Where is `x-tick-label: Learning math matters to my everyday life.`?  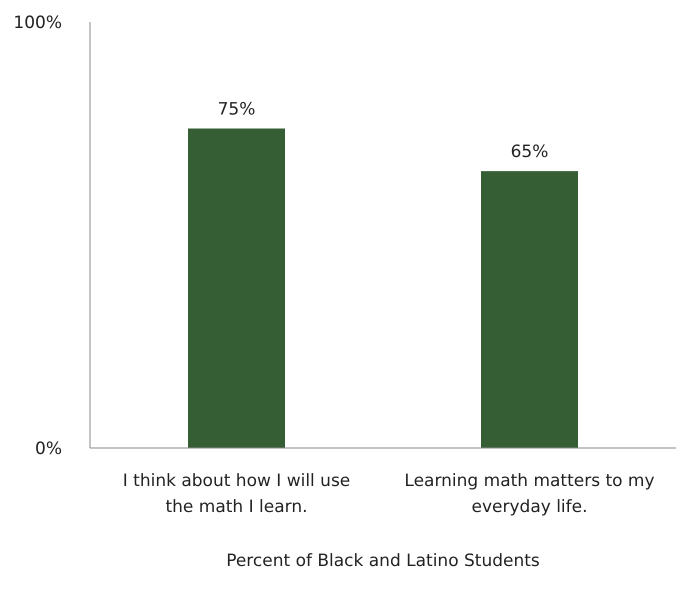 x-tick-label: Learning math matters to my everyday life. is located at coordinates (529, 494).